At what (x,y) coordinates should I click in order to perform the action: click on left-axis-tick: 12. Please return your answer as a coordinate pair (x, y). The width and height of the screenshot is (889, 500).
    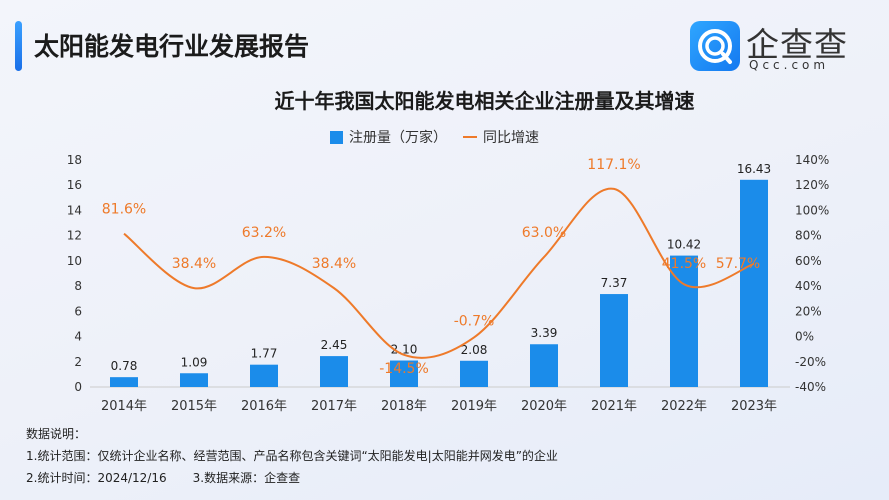
    Looking at the image, I should click on (74, 236).